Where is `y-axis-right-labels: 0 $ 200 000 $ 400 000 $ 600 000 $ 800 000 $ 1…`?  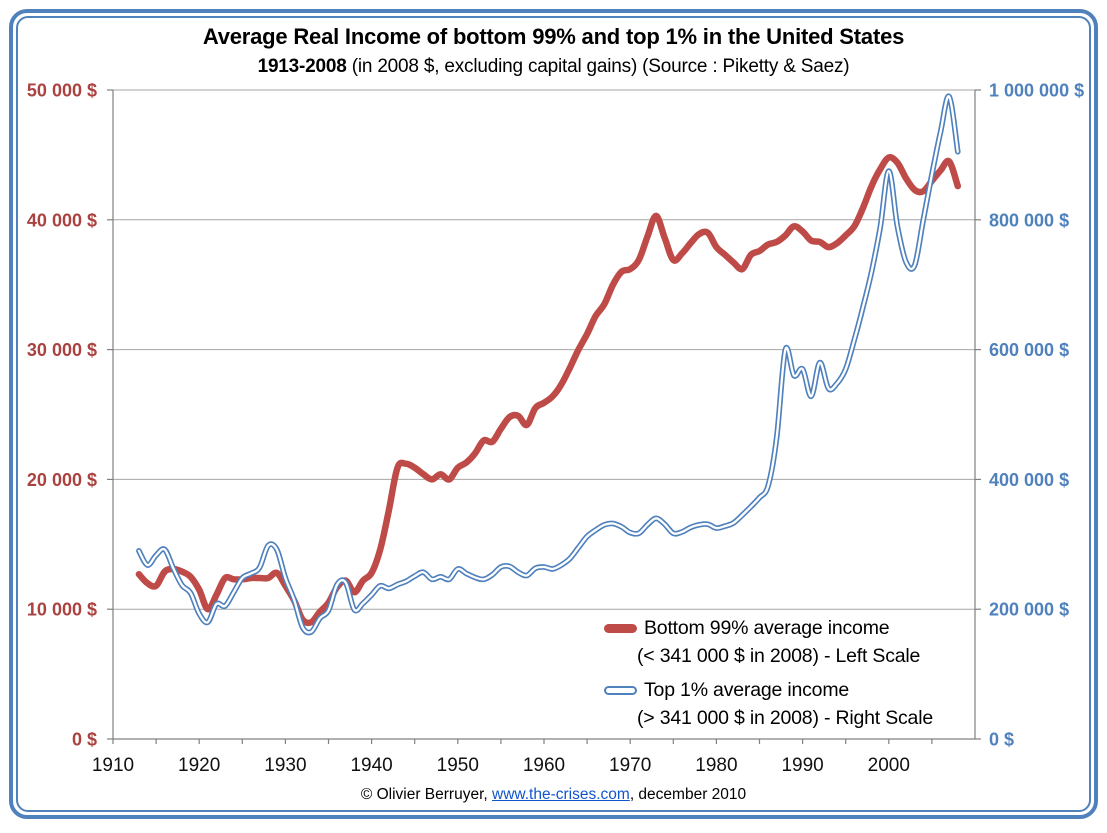 y-axis-right-labels: 0 $ 200 000 $ 400 000 $ 600 000 $ 800 000 $ 1… is located at coordinates (1036, 415).